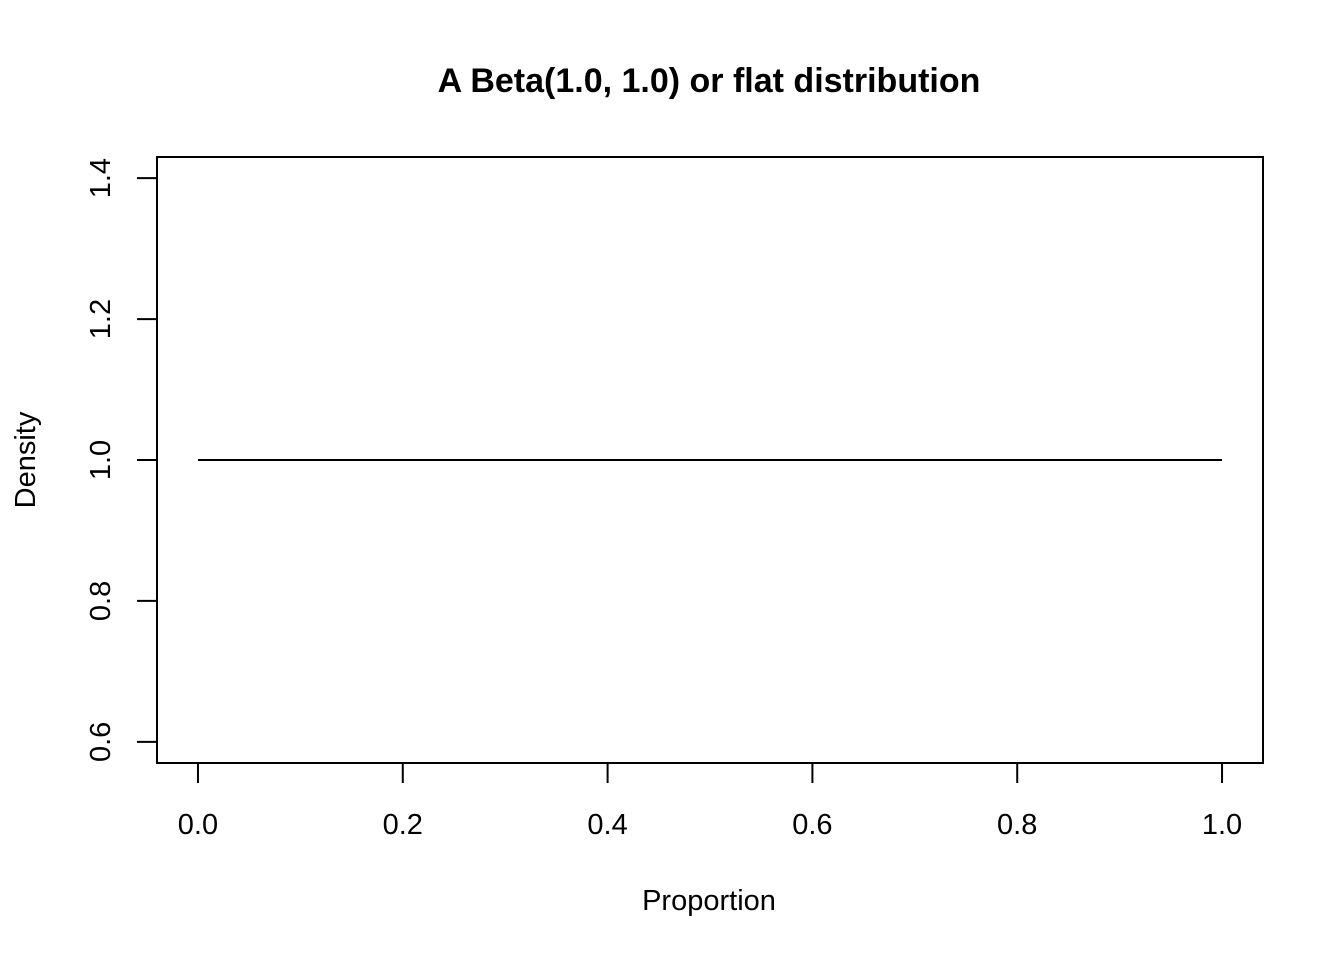  Describe the element at coordinates (607, 825) in the screenshot. I see `x-tick-label: 0.4` at that location.